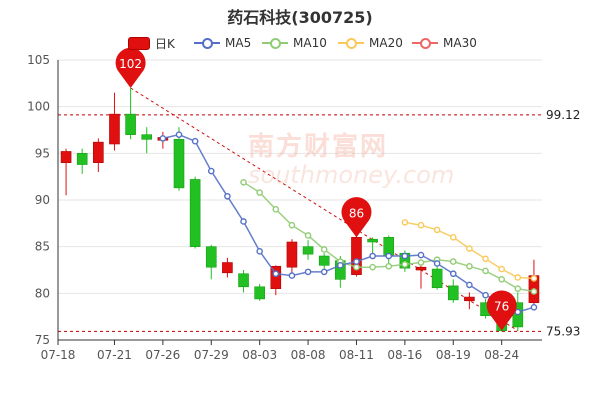 The height and width of the screenshot is (400, 600). Describe the element at coordinates (563, 331) in the screenshot. I see `reference-line-label: 75.93` at that location.